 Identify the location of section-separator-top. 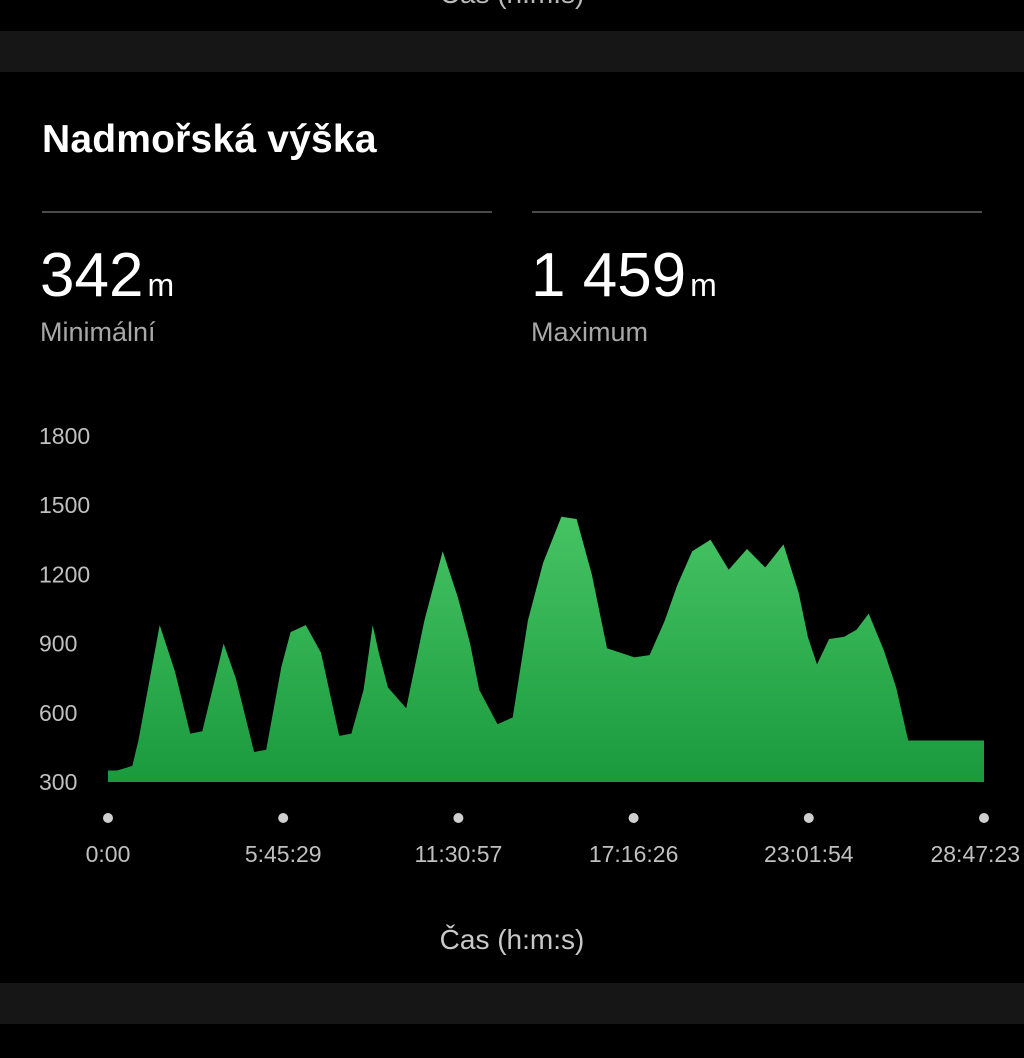
(512, 51).